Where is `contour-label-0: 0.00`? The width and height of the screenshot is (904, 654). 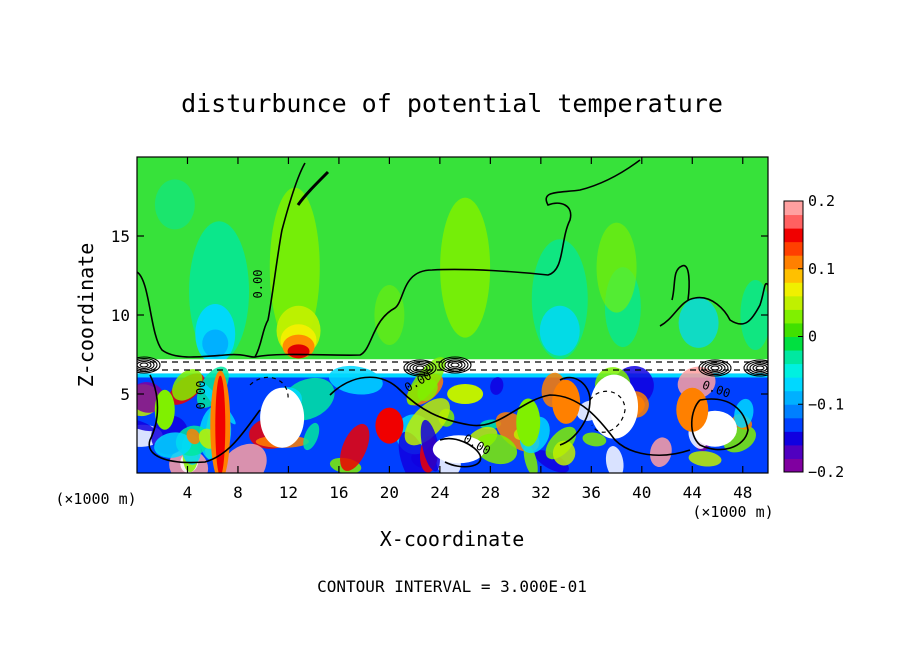 contour-label-0: 0.00 is located at coordinates (258, 284).